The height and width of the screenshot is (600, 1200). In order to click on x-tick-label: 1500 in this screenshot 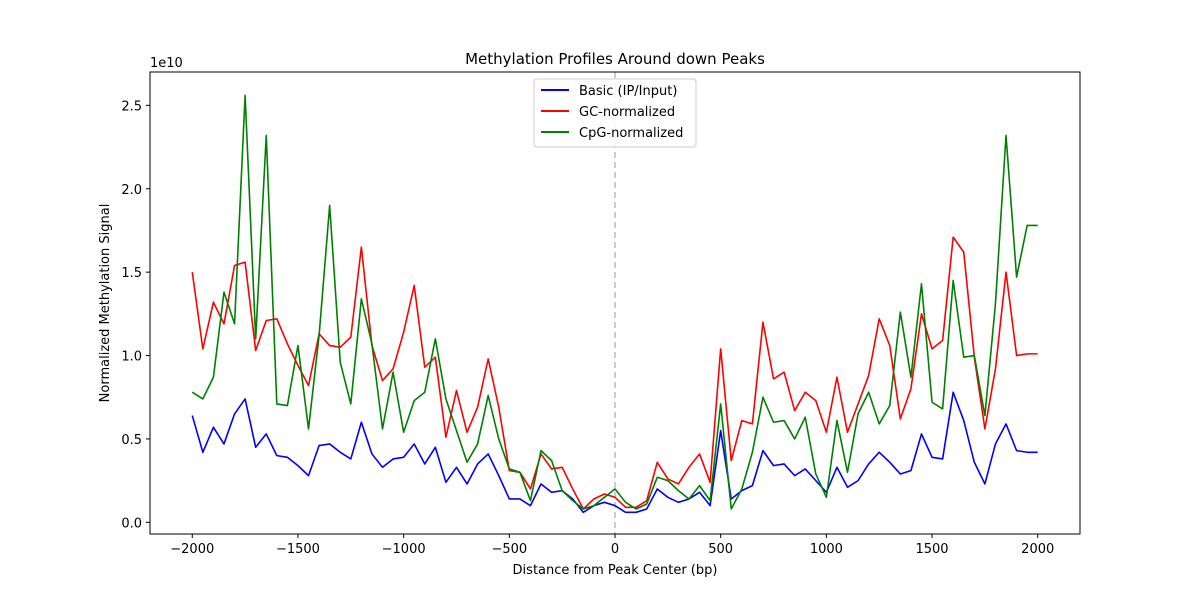, I will do `click(931, 549)`.